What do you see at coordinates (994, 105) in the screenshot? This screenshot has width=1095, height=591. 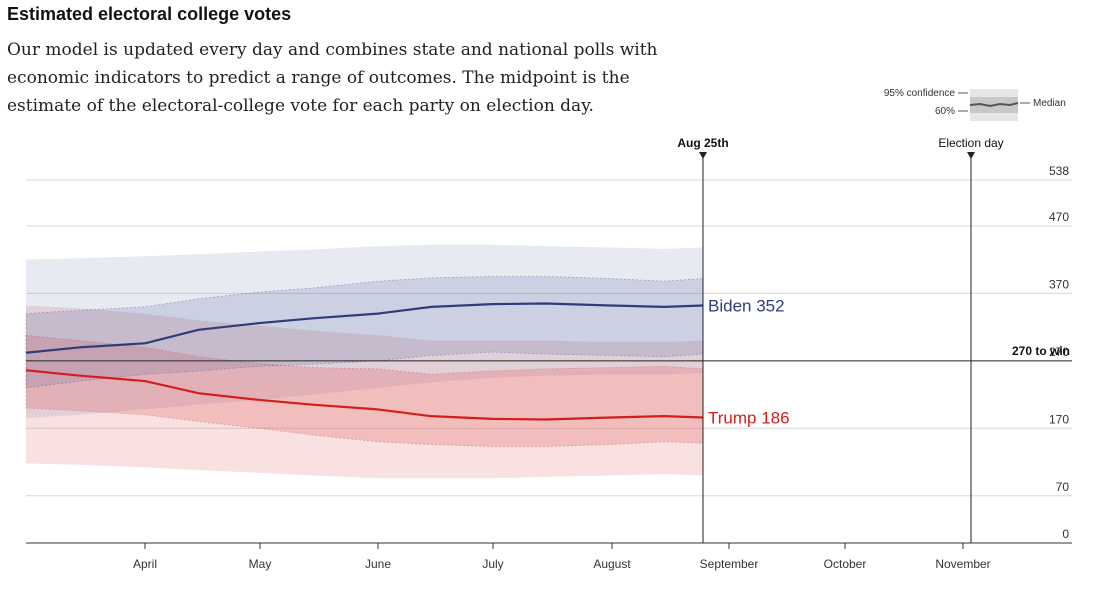 I see `legend-median-line` at bounding box center [994, 105].